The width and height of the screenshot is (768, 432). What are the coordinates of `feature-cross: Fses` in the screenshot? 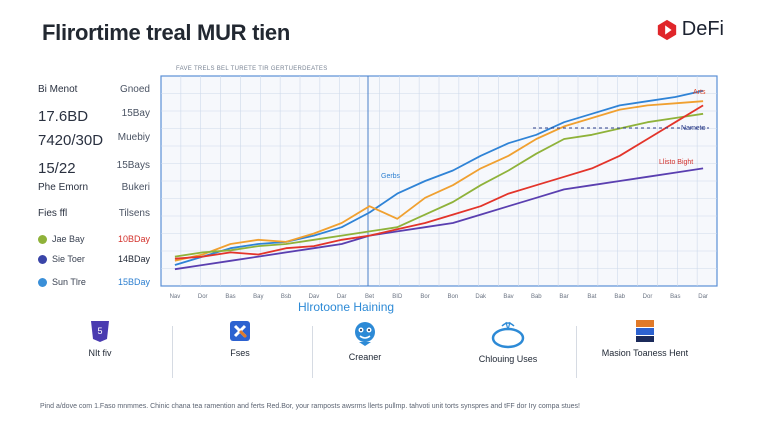 It's located at (240, 338).